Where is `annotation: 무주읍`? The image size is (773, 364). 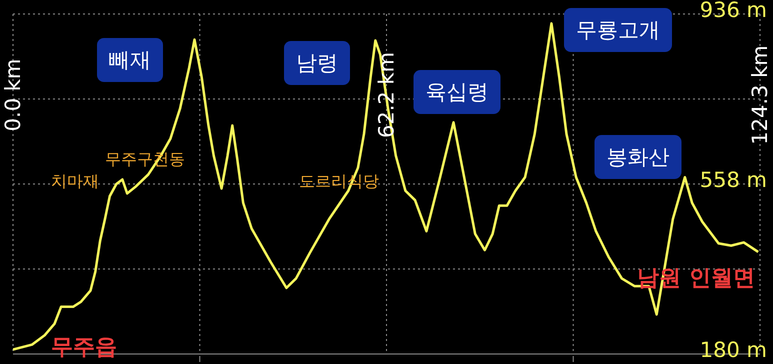
annotation: 무주읍 is located at coordinates (84, 348).